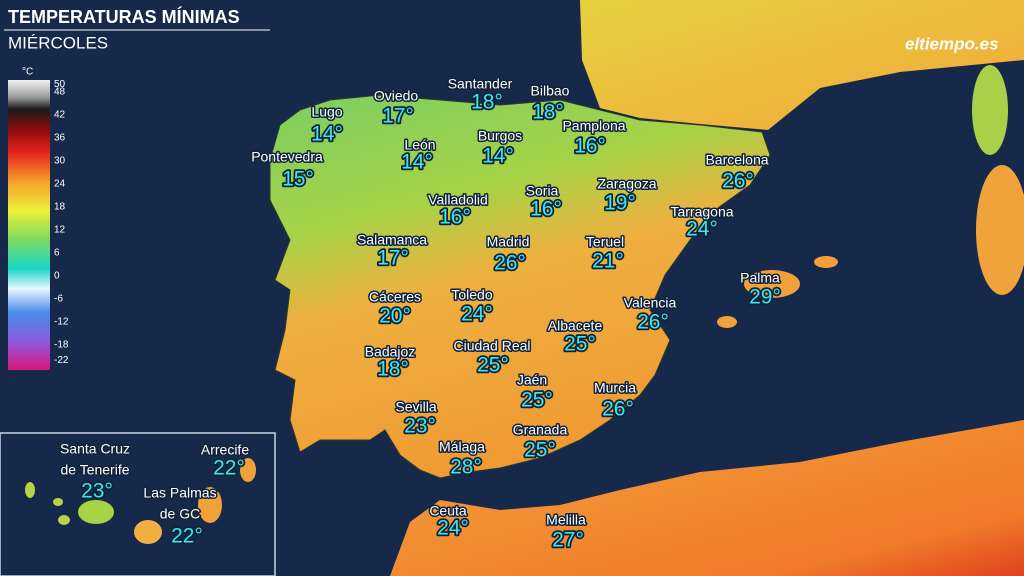 The height and width of the screenshot is (576, 1024). Describe the element at coordinates (326, 112) in the screenshot. I see `city-name: Lugo` at that location.